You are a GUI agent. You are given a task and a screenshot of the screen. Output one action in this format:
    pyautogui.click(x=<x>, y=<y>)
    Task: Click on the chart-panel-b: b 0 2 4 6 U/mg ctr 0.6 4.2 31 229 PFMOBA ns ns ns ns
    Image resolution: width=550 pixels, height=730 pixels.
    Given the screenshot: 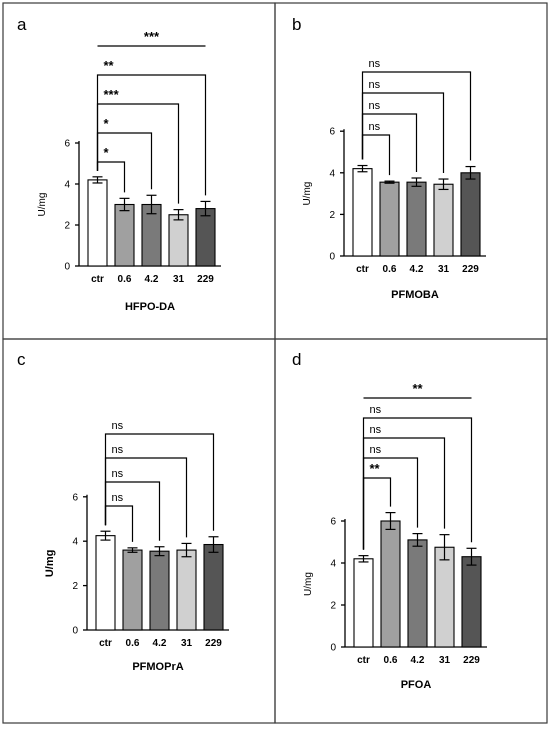 What is the action you would take?
    pyautogui.click(x=389, y=158)
    